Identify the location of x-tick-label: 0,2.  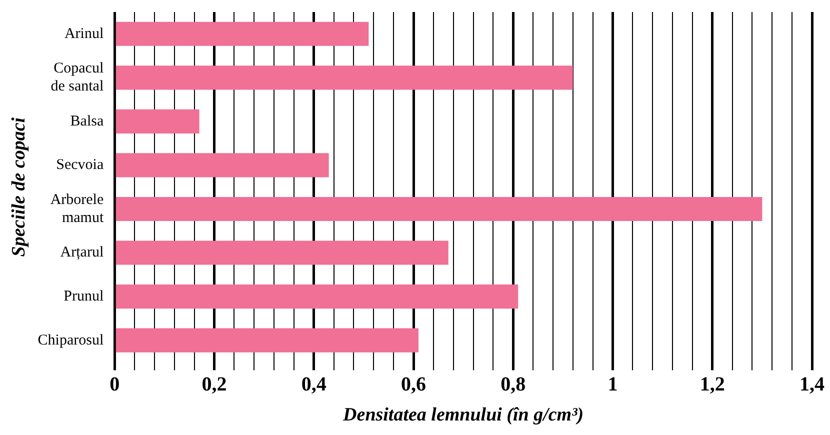
(214, 384).